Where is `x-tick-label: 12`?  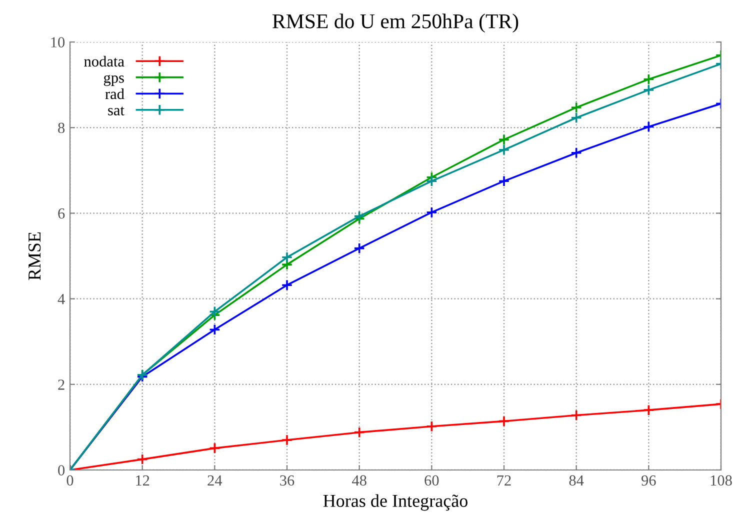 x-tick-label: 12 is located at coordinates (143, 480).